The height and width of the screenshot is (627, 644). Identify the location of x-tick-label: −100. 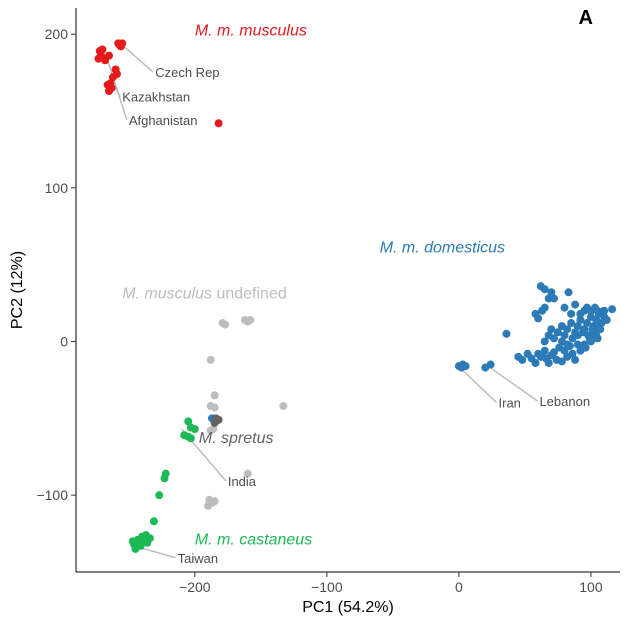
(327, 587).